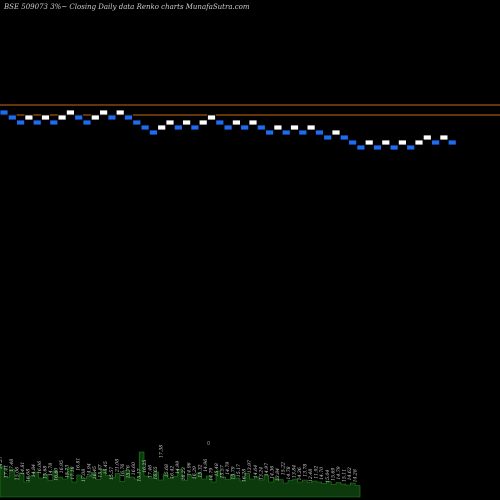 The height and width of the screenshot is (500, 500). I want to click on volume-label: 15.04, so click(328, 476).